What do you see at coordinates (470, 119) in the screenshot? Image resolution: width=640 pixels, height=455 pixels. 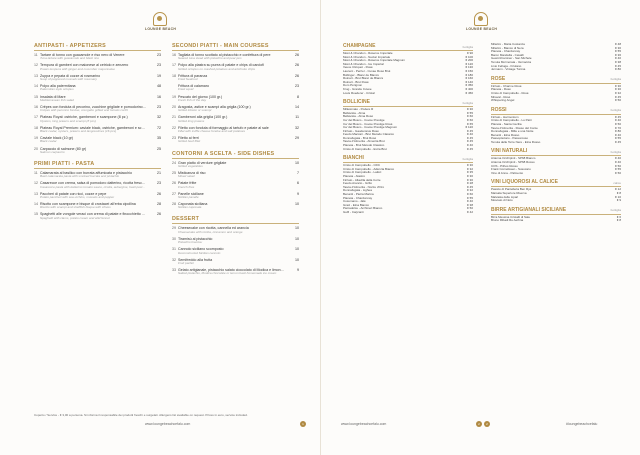 I see `wine-price: € 60` at bounding box center [470, 119].